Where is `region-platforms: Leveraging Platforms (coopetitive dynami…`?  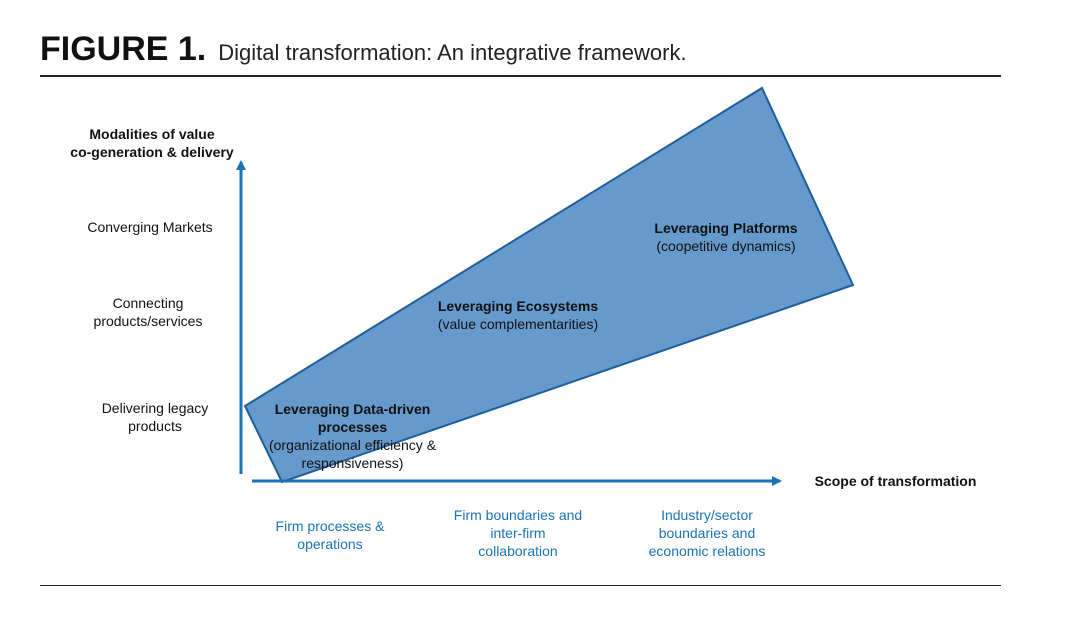
region-platforms: Leveraging Platforms (coopetitive dynami… is located at coordinates (726, 237).